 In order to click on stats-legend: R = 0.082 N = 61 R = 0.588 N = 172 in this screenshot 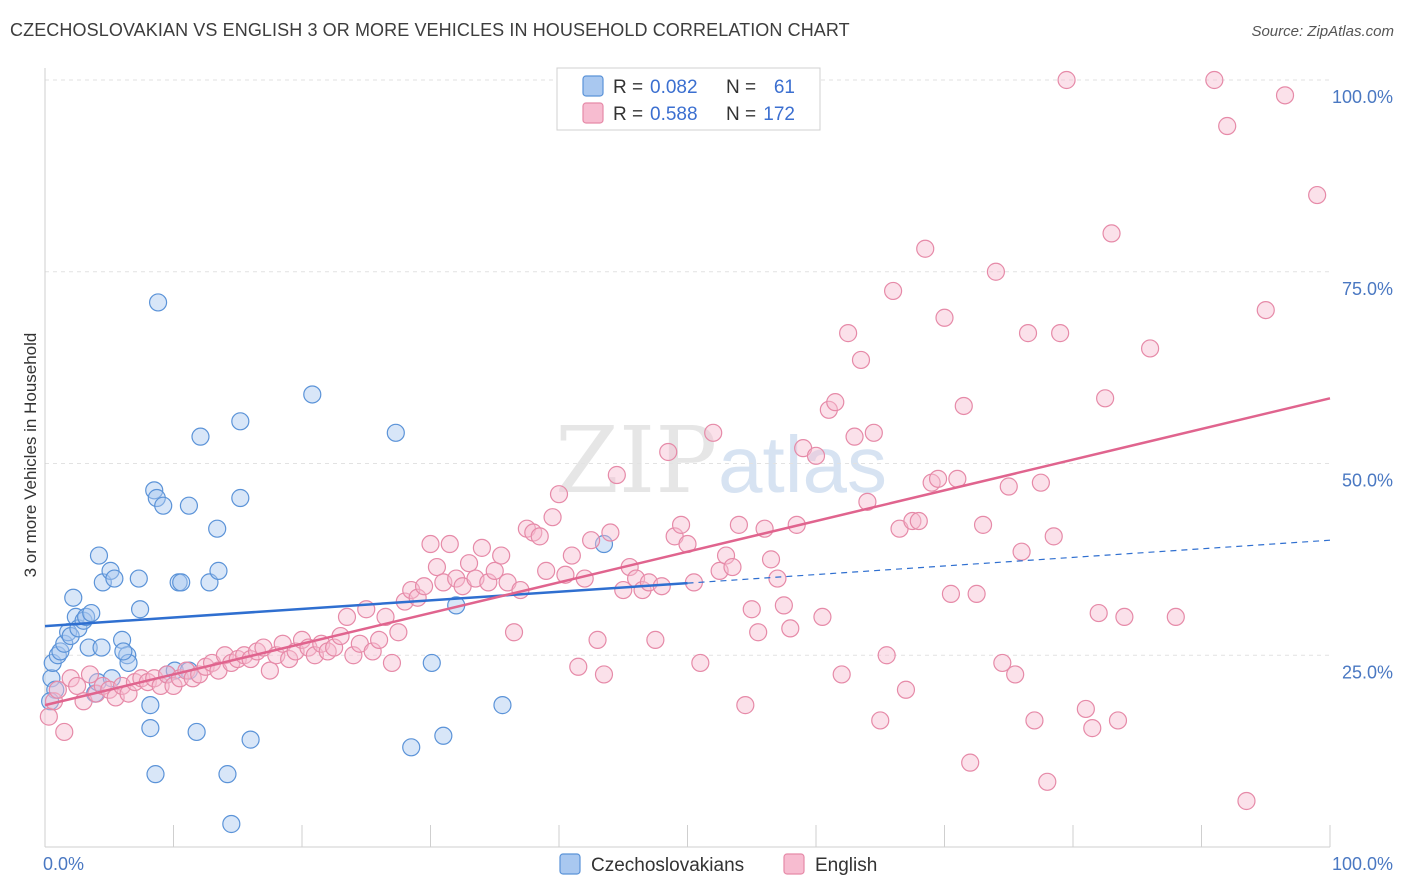, I will do `click(688, 99)`.